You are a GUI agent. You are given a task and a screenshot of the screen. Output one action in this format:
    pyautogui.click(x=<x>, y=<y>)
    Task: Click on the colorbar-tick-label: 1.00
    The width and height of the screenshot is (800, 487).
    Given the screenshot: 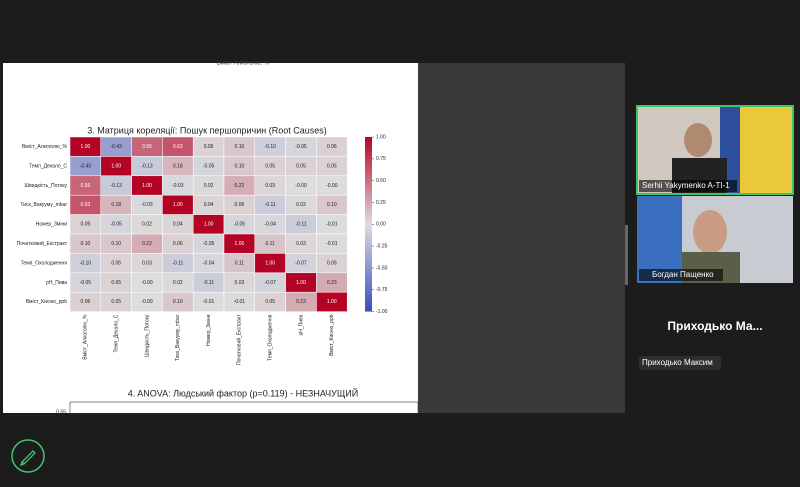 What is the action you would take?
    pyautogui.click(x=381, y=137)
    